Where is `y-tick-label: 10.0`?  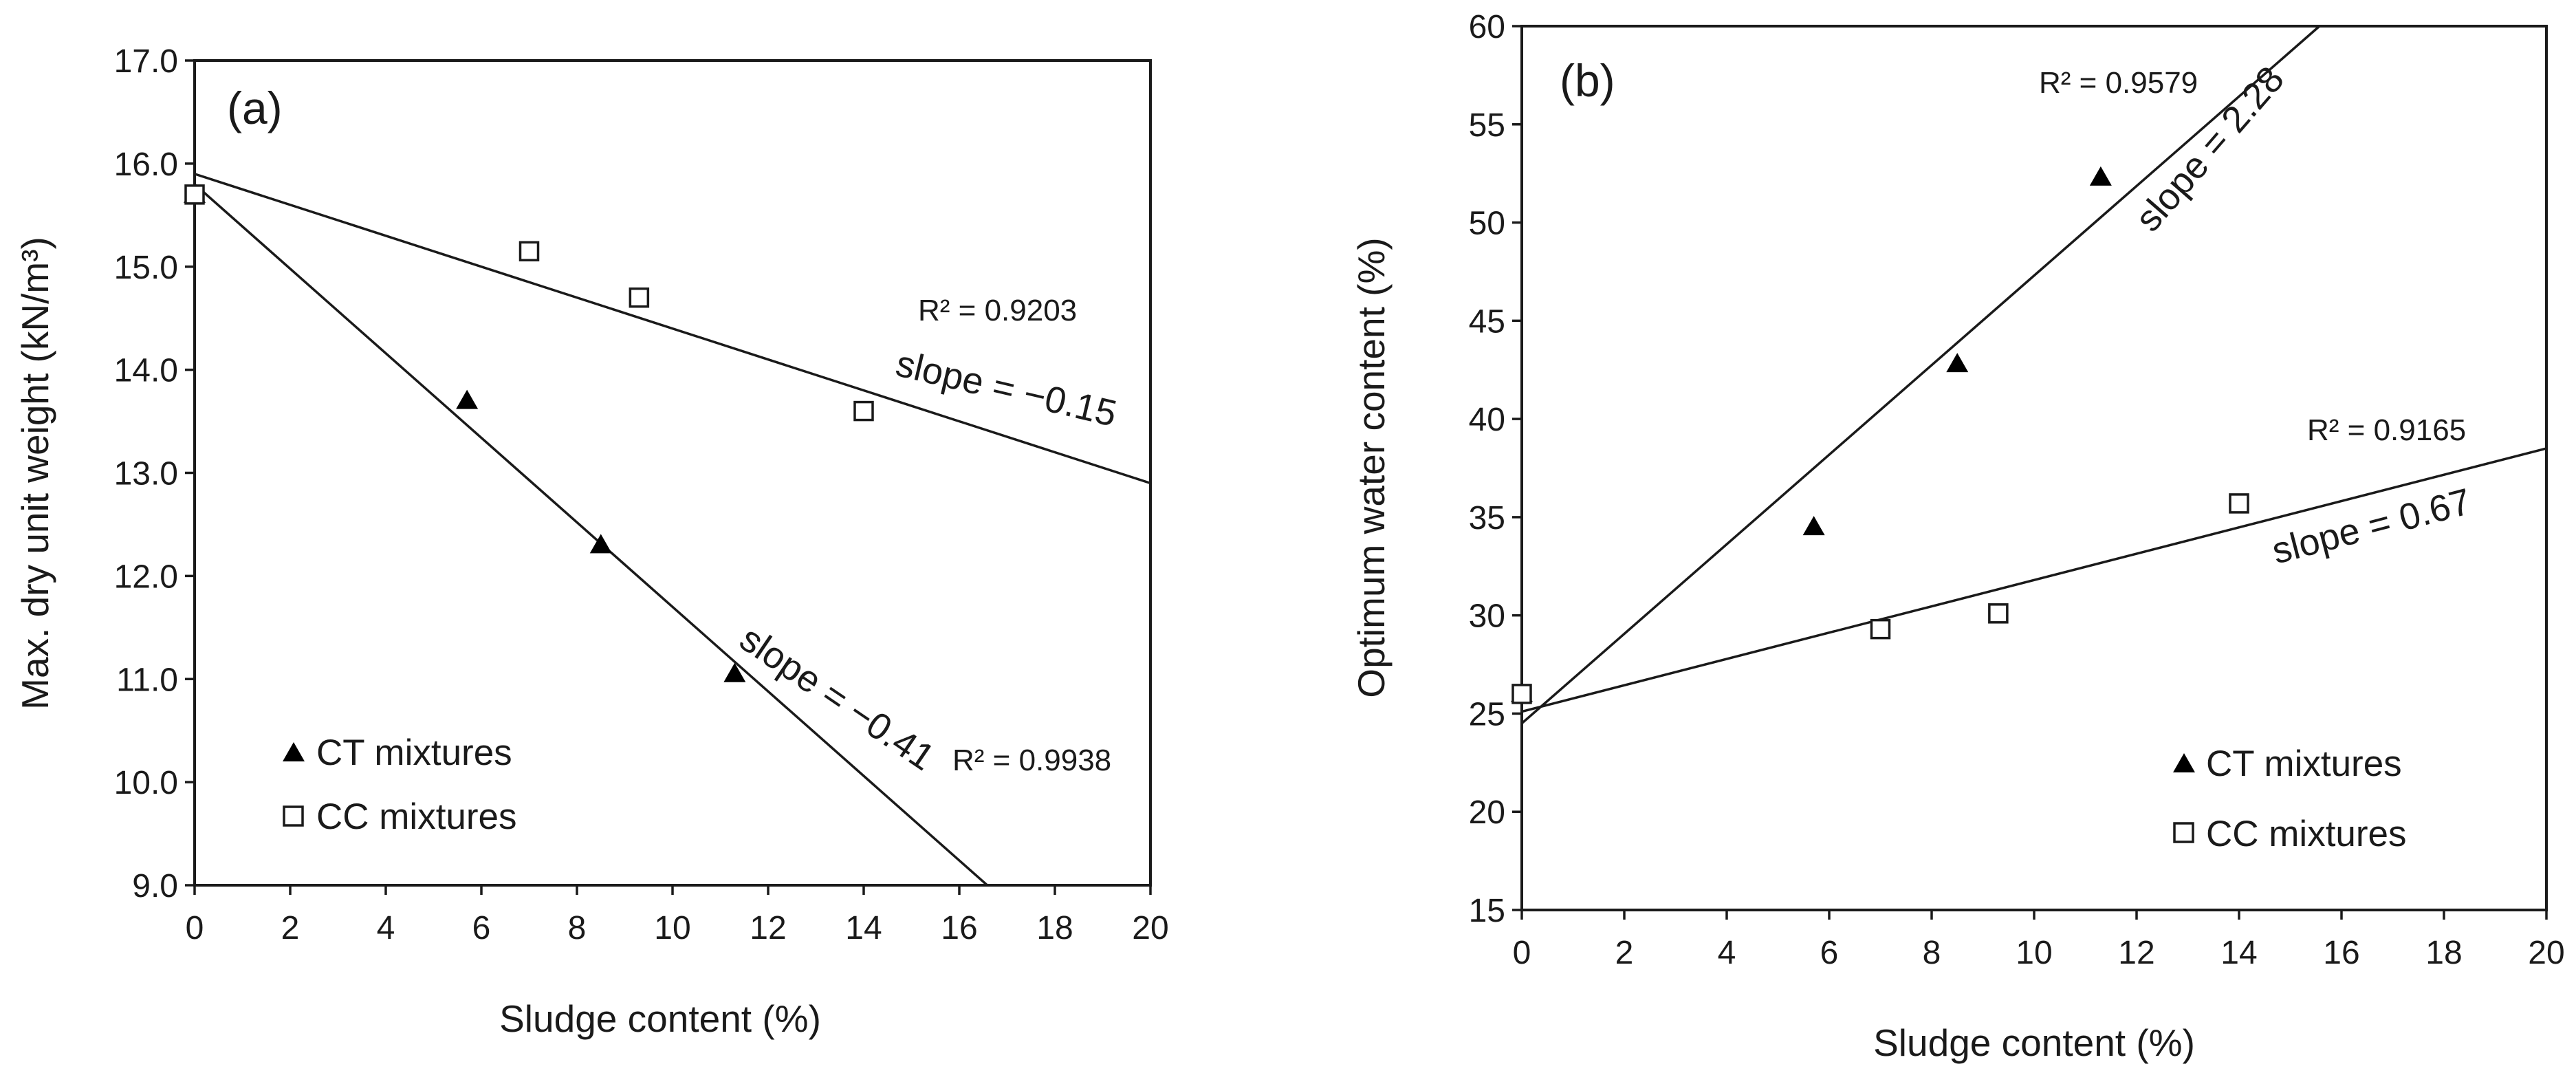 y-tick-label: 10.0 is located at coordinates (146, 783).